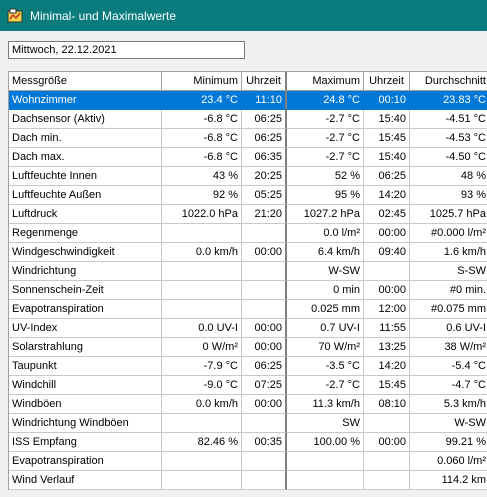 The width and height of the screenshot is (487, 497). What do you see at coordinates (448, 252) in the screenshot?
I see `cell-durchschnitt: 1.6 km/h` at bounding box center [448, 252].